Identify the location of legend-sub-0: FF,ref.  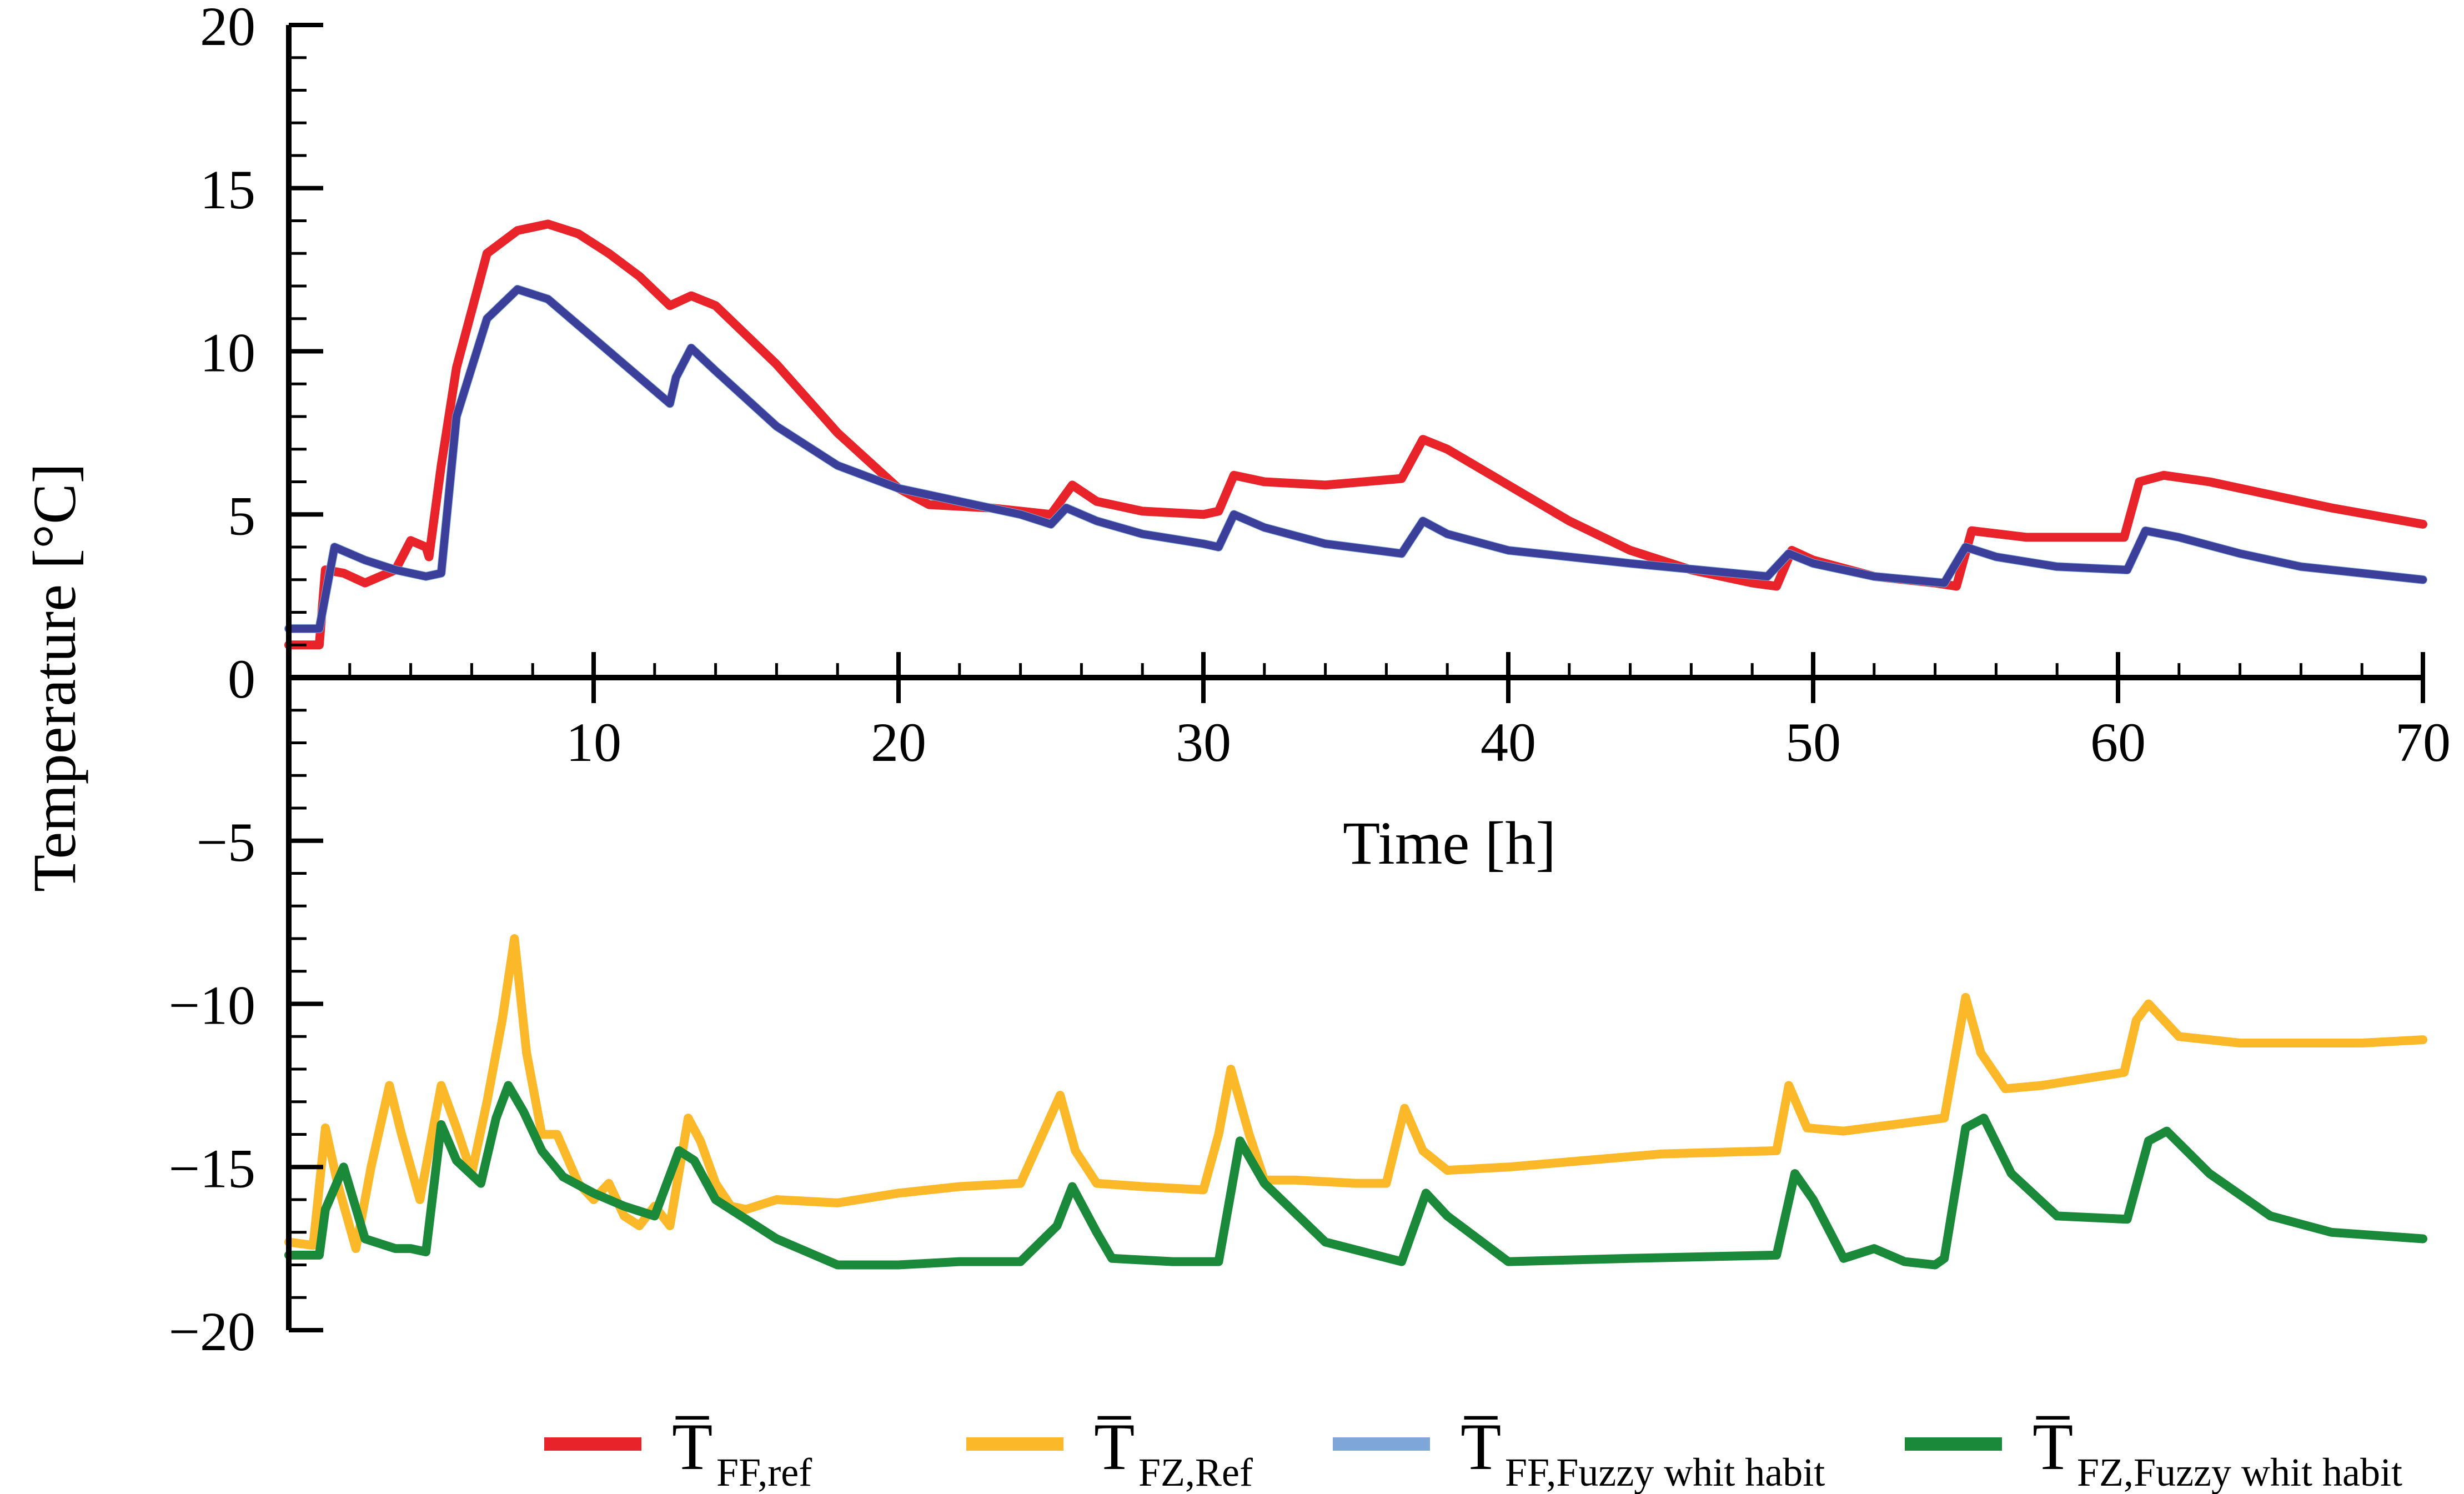
(764, 1472).